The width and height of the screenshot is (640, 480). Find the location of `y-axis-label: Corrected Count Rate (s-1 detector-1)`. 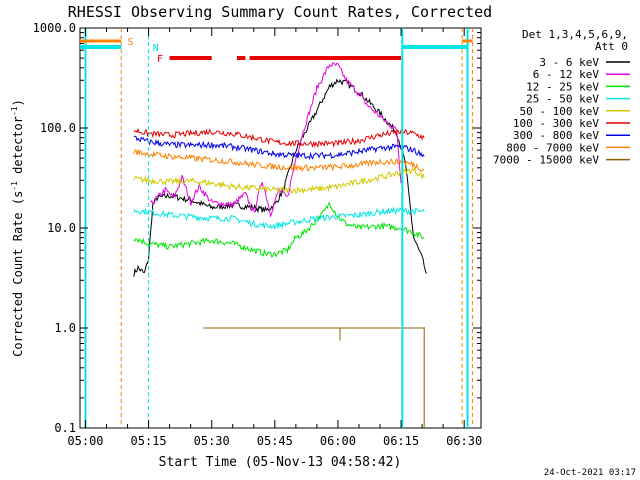

y-axis-label: Corrected Count Rate (s-1 detector-1) is located at coordinates (17, 228).